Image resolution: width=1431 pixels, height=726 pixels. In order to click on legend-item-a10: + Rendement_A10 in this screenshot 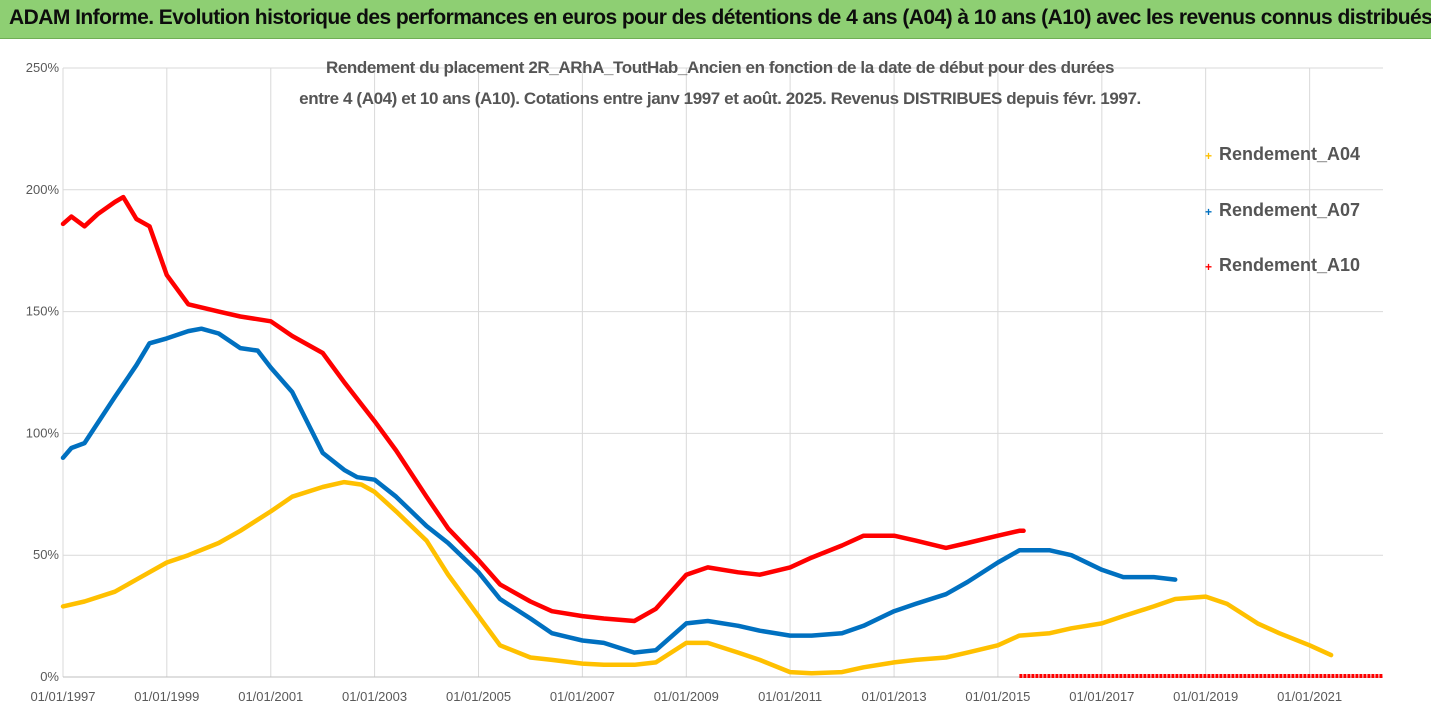, I will do `click(1282, 265)`.